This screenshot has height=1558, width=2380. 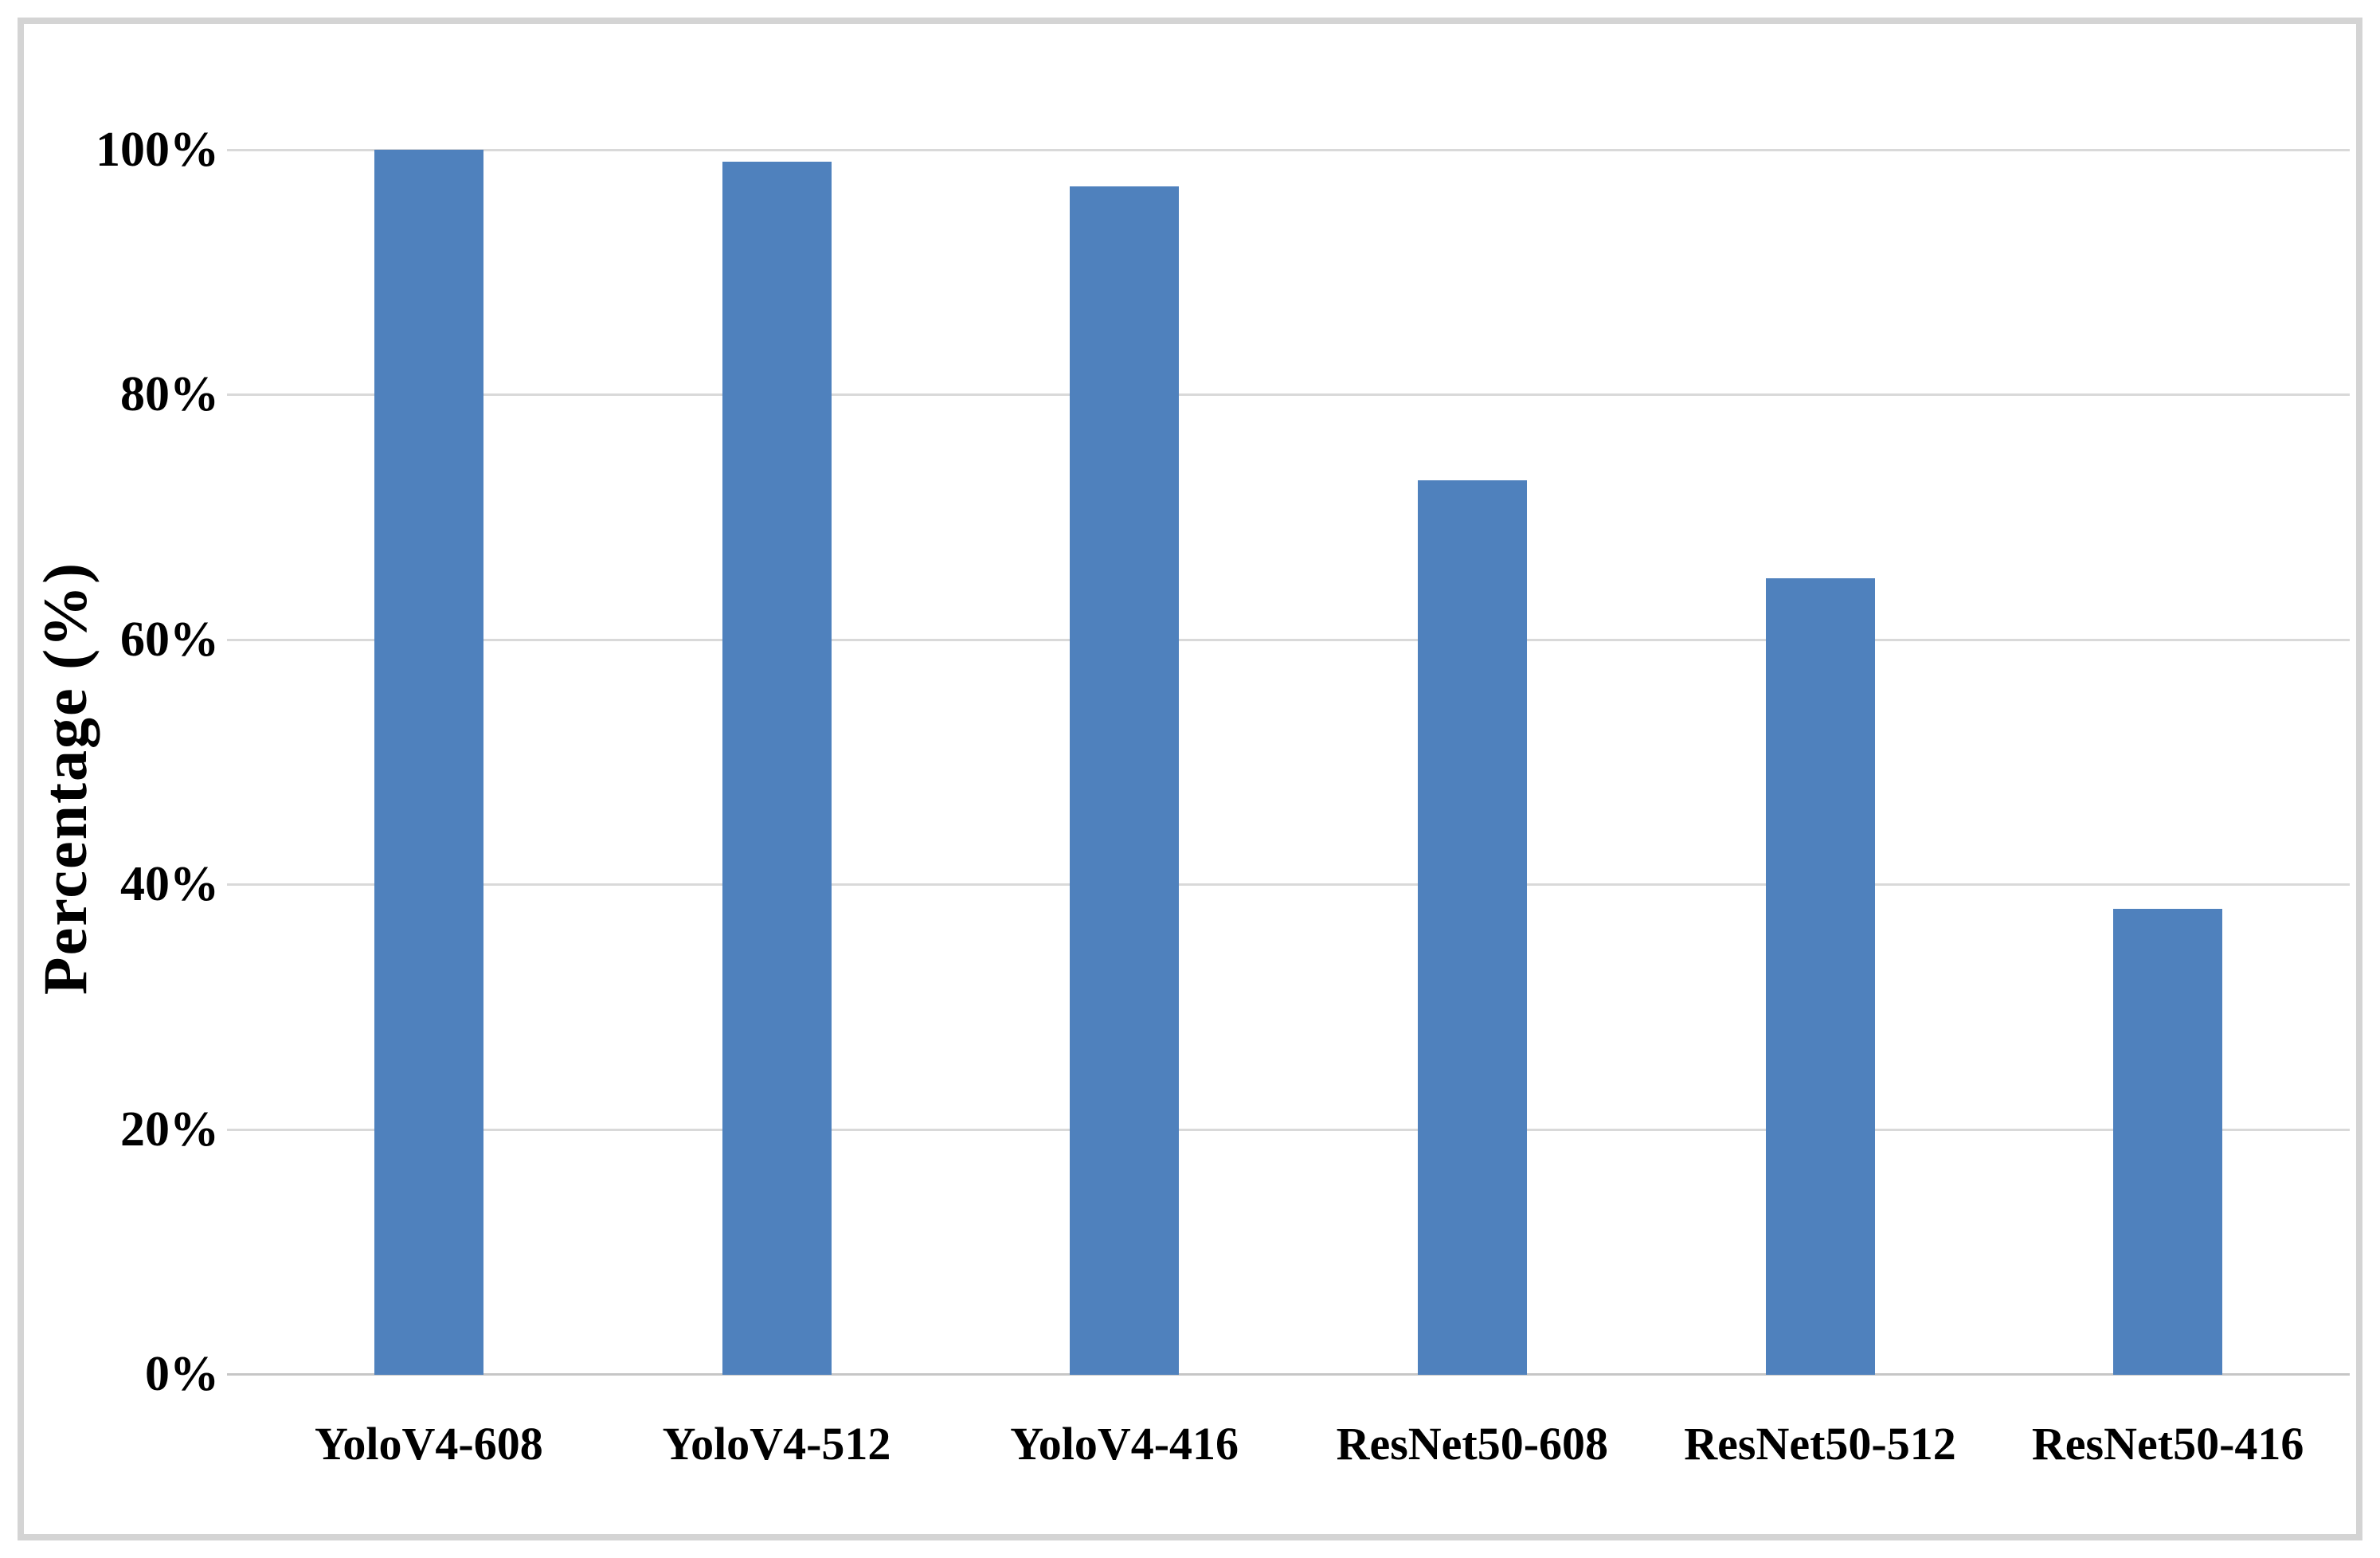 I want to click on x-axis-label-YoloV4-416: YoloV4-416, so click(x=1124, y=1444).